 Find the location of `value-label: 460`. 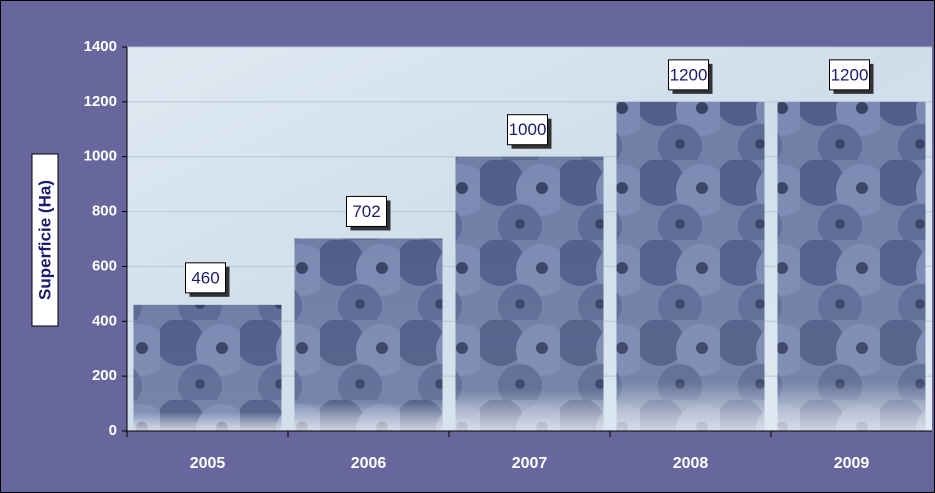

value-label: 460 is located at coordinates (205, 277).